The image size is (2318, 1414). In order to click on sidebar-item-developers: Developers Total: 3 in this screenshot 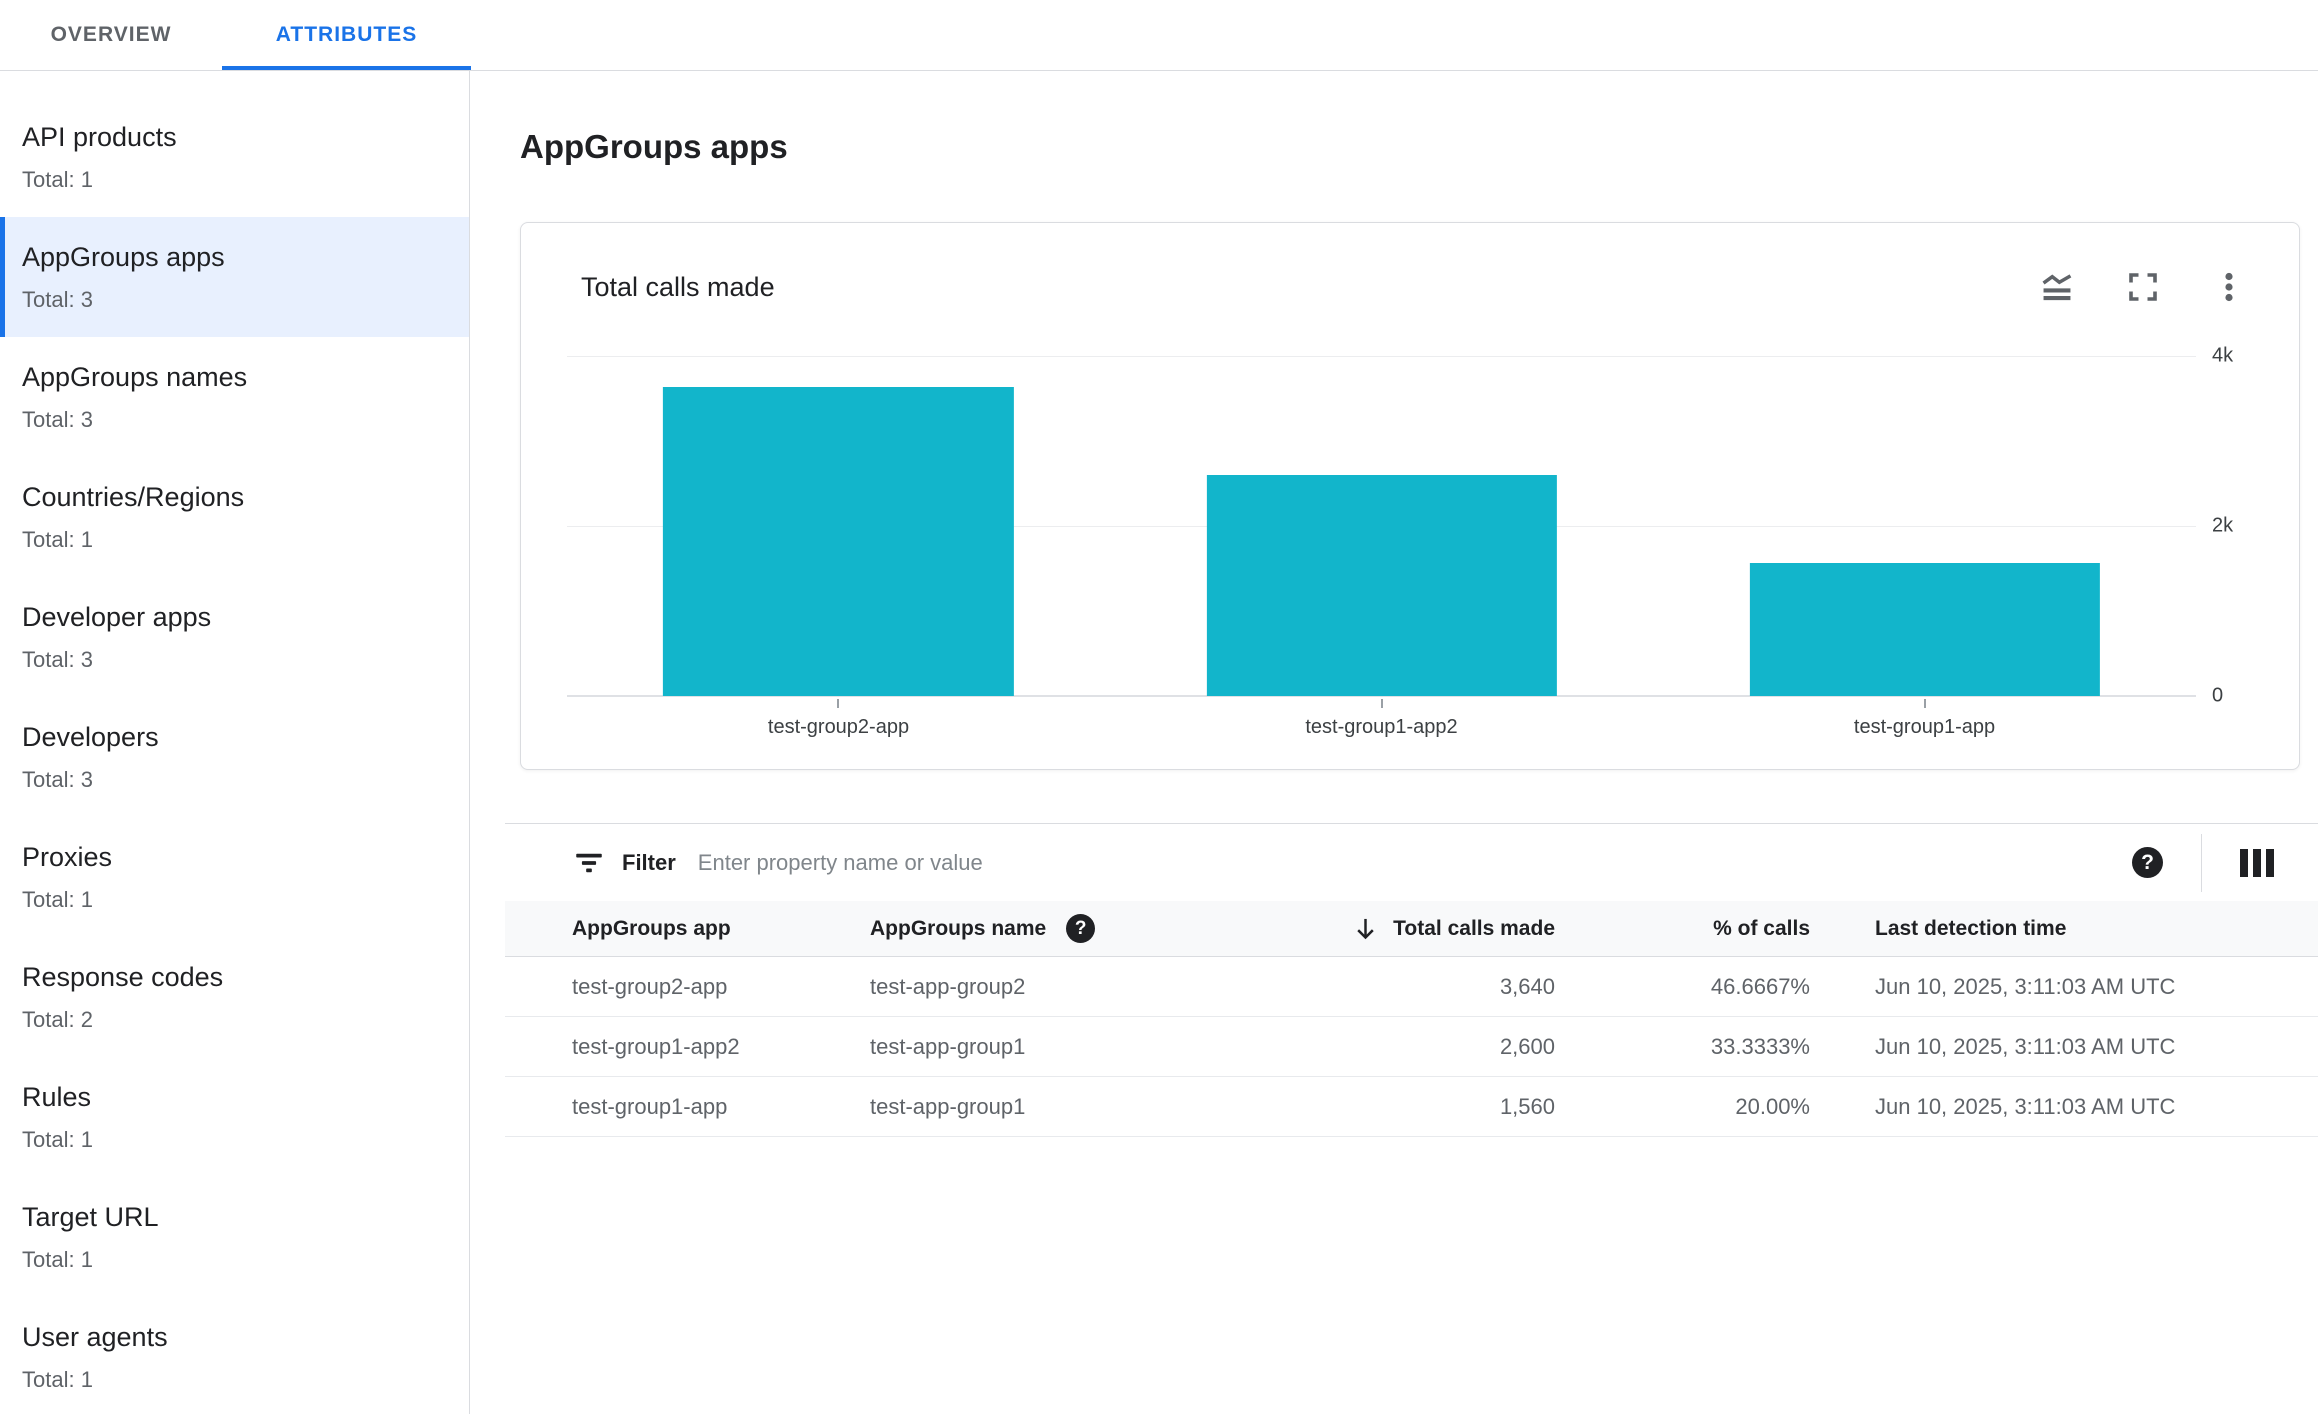, I will do `click(234, 757)`.